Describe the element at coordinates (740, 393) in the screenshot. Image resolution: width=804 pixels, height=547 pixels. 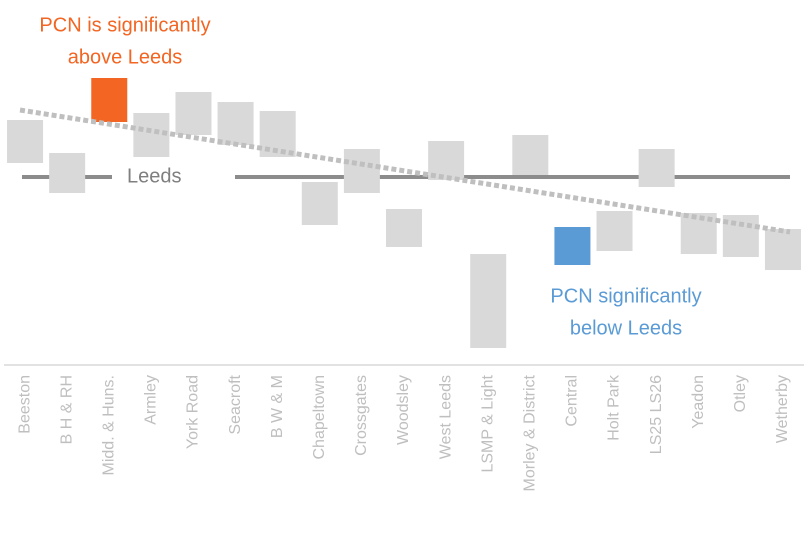
I see `x-tick-label: Otley` at that location.